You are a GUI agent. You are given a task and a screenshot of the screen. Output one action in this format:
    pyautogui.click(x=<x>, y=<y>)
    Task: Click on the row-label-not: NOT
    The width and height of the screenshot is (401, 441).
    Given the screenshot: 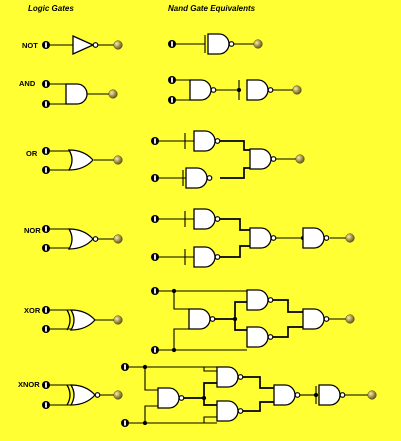 What is the action you would take?
    pyautogui.click(x=30, y=45)
    